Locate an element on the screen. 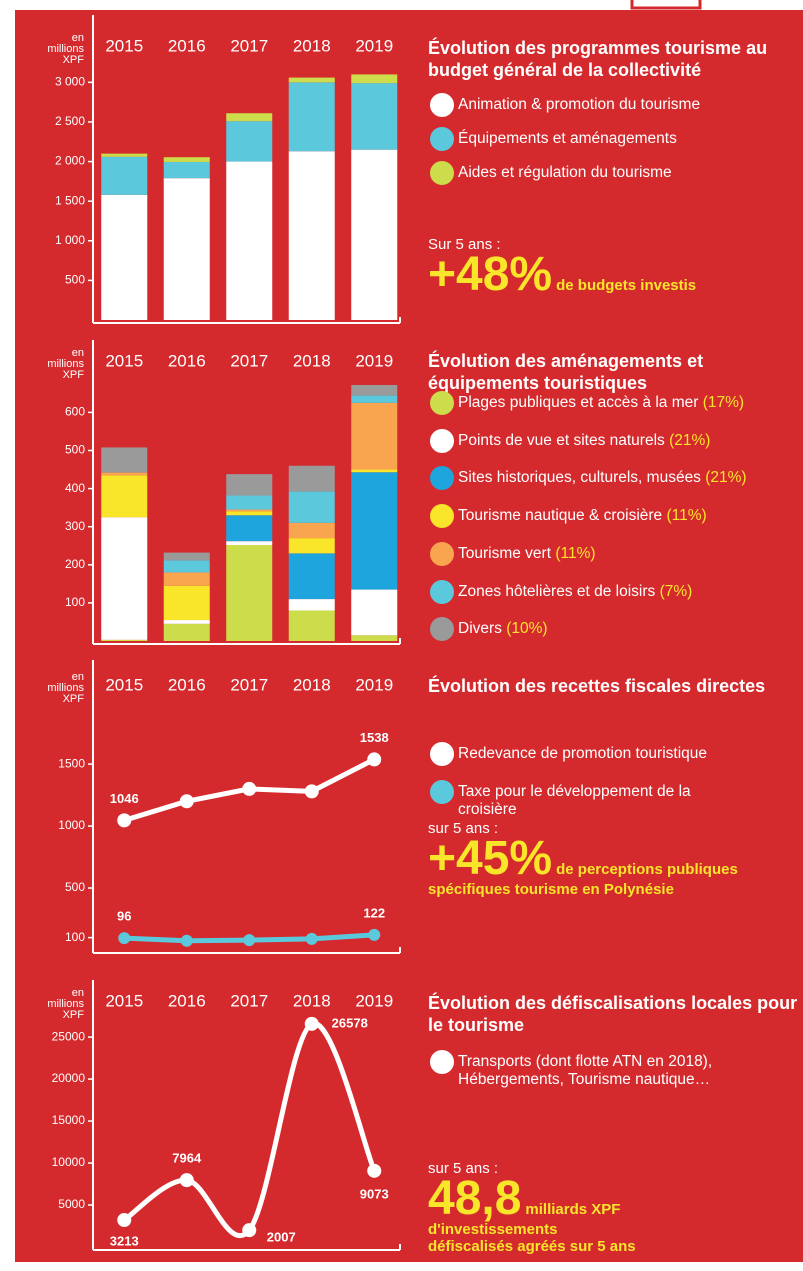  legend-share: (11%) is located at coordinates (686, 516).